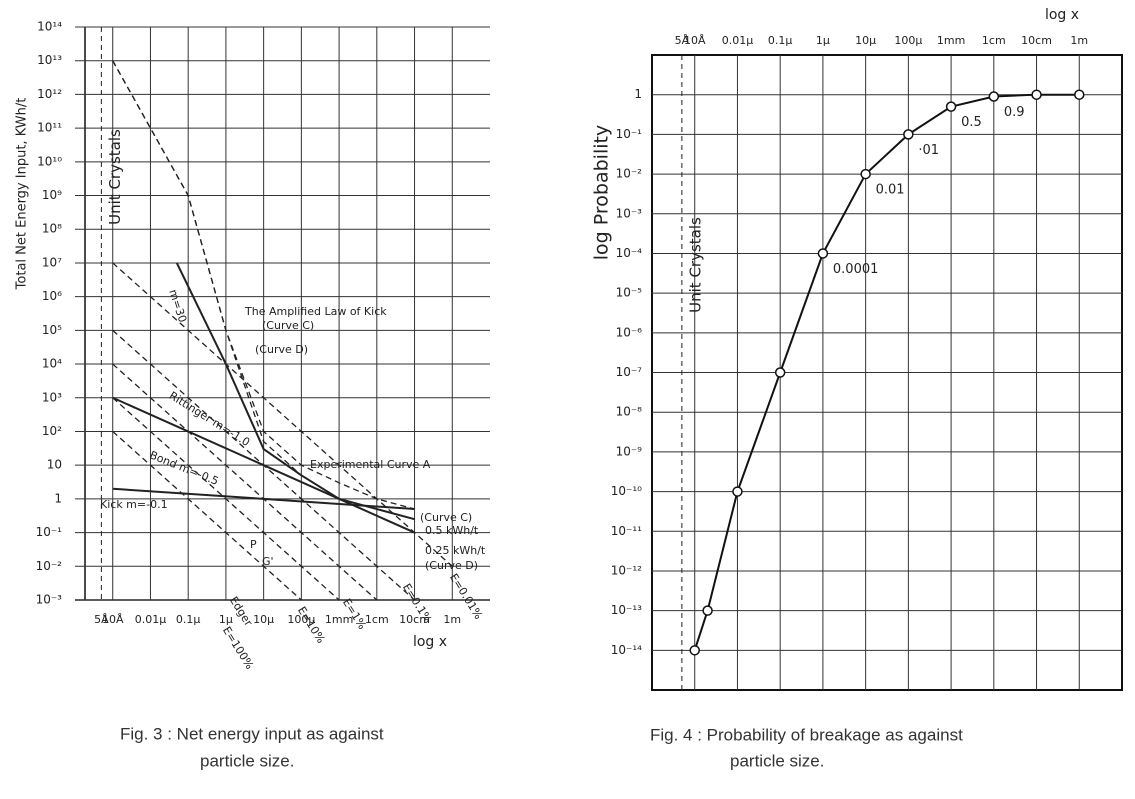  What do you see at coordinates (52, 431) in the screenshot?
I see `y-tick-label: 10²` at bounding box center [52, 431].